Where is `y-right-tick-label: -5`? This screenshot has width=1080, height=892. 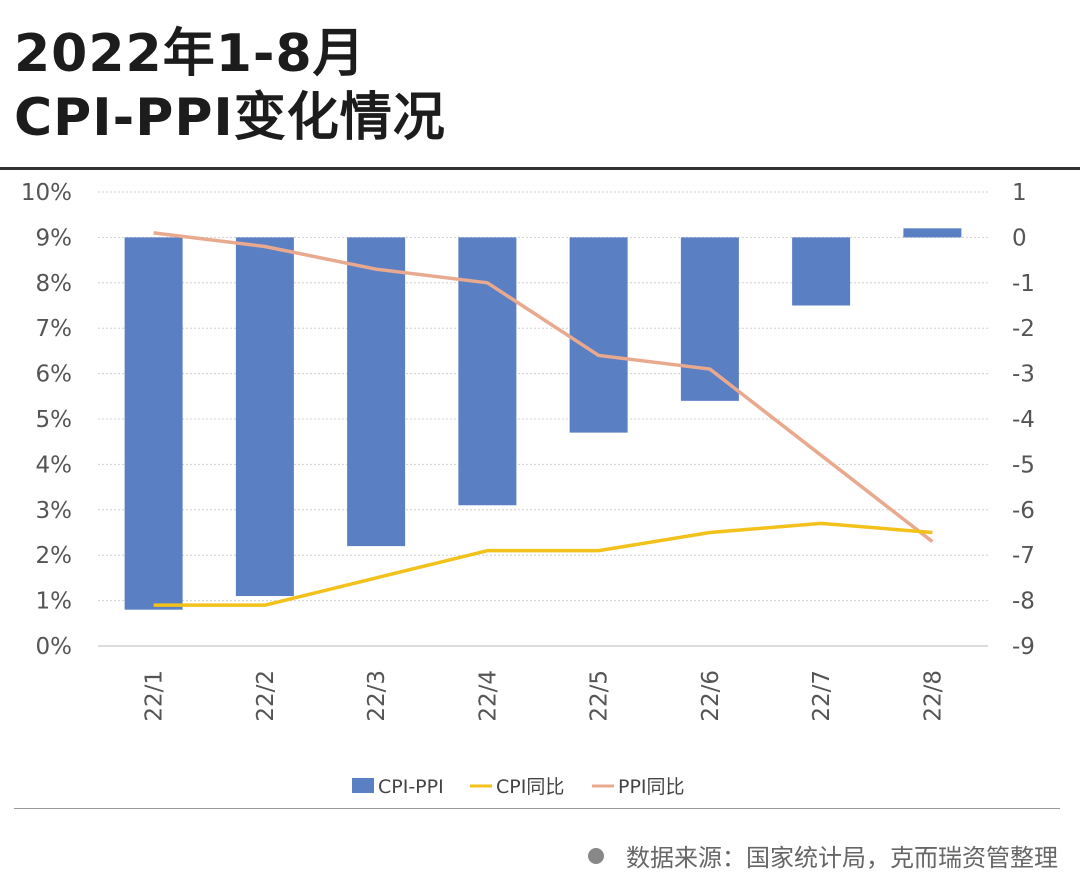 y-right-tick-label: -5 is located at coordinates (1023, 465).